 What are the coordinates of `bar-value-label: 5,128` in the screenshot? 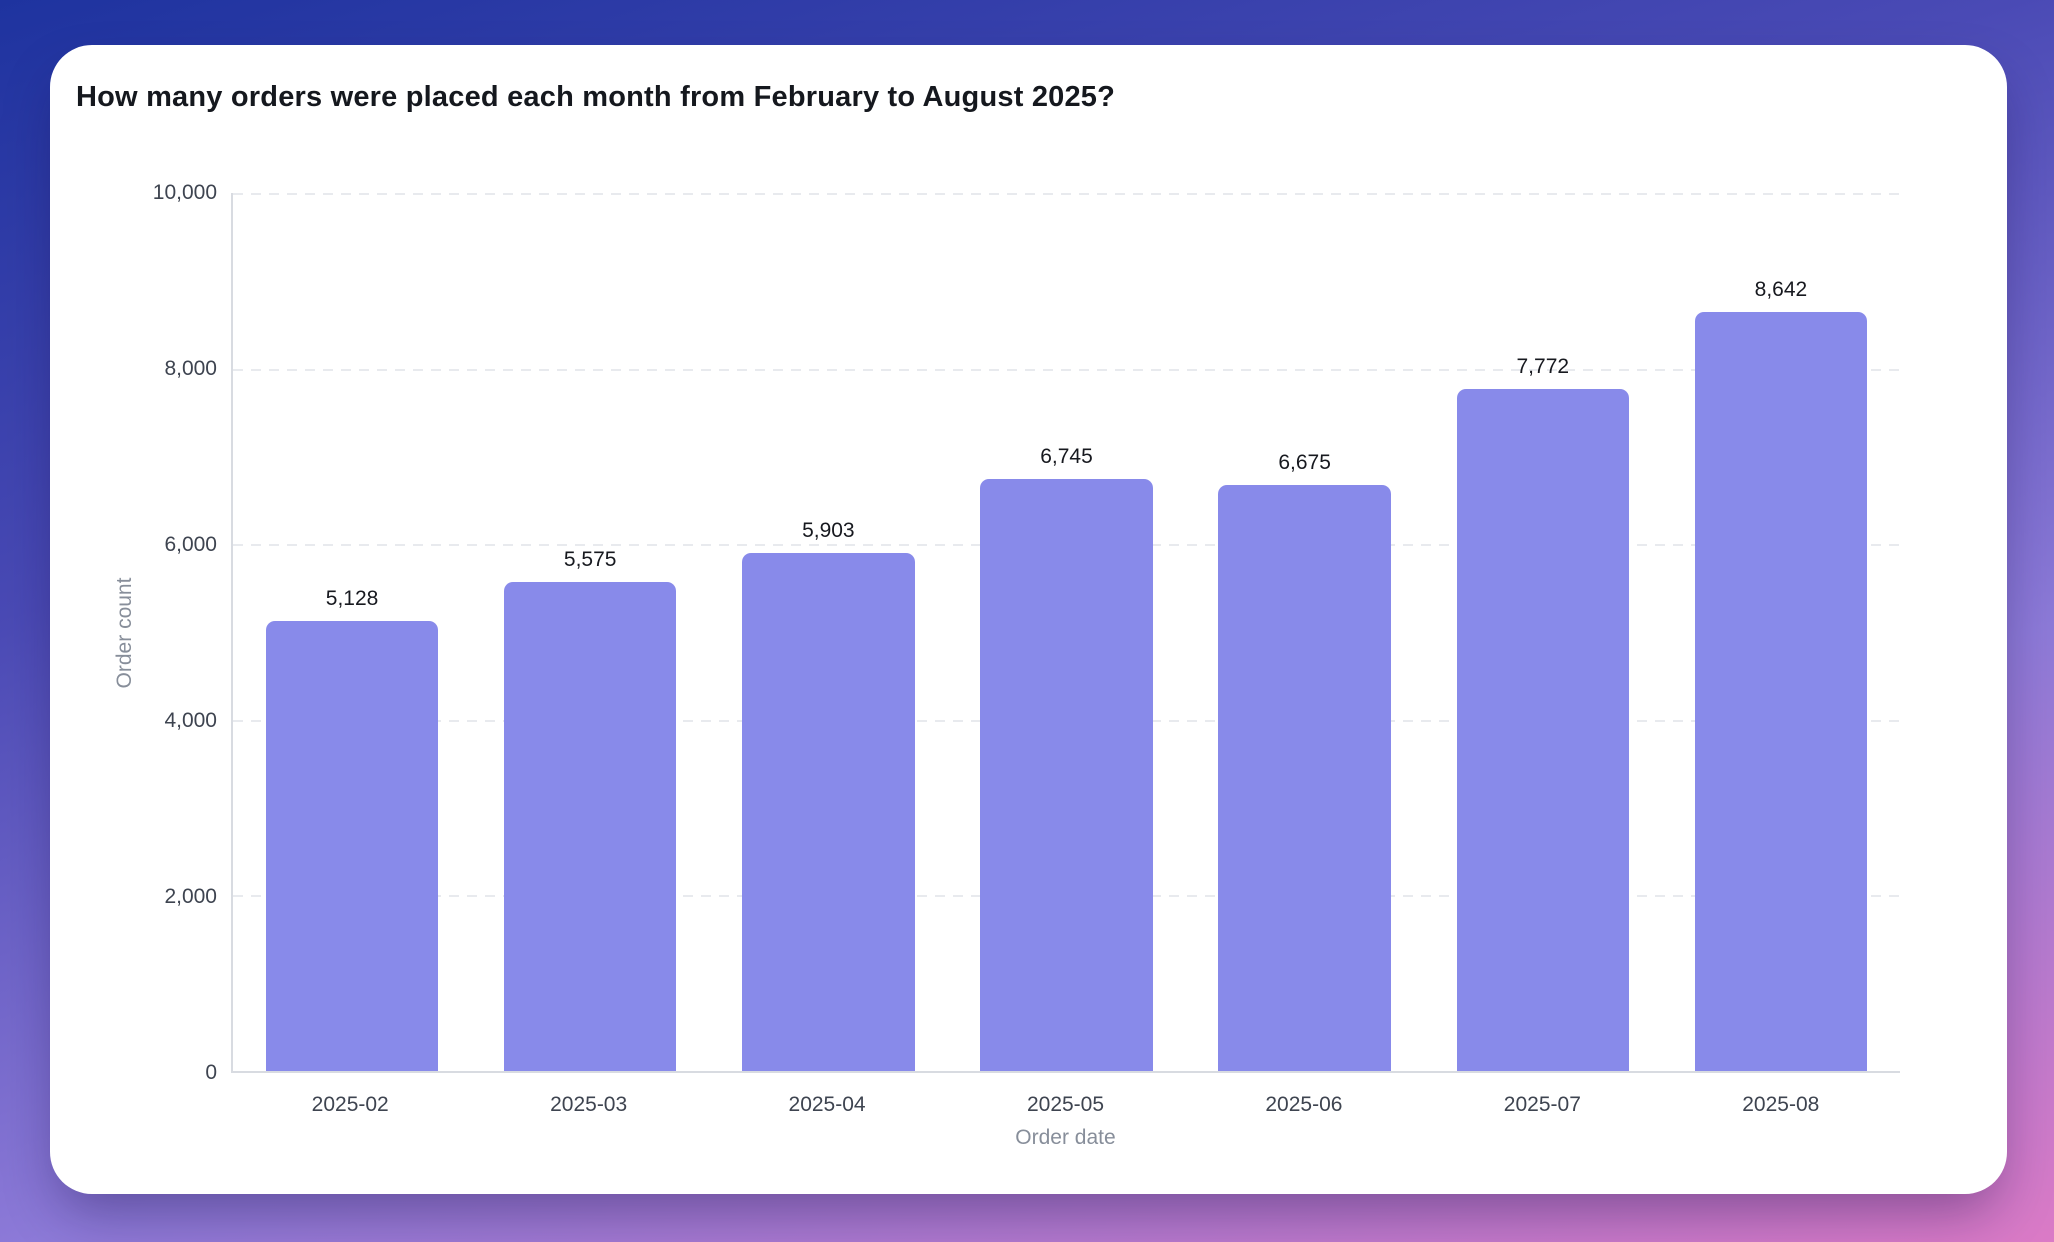 It's located at (352, 598).